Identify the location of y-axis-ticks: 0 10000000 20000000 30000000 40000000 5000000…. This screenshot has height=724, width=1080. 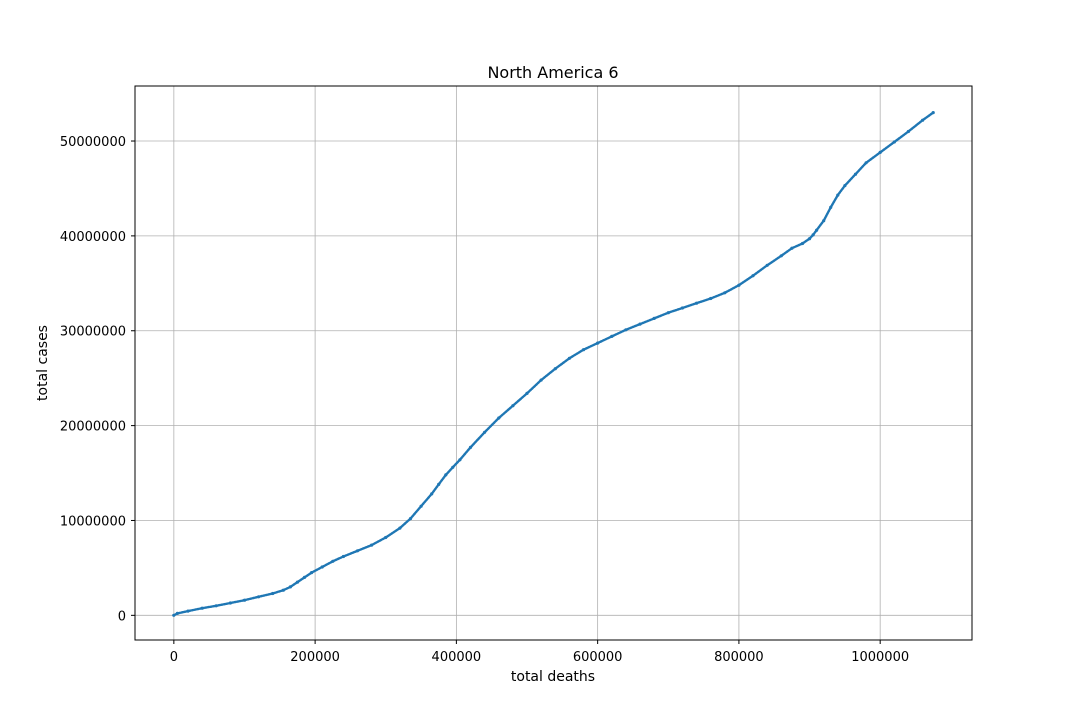
(97, 379).